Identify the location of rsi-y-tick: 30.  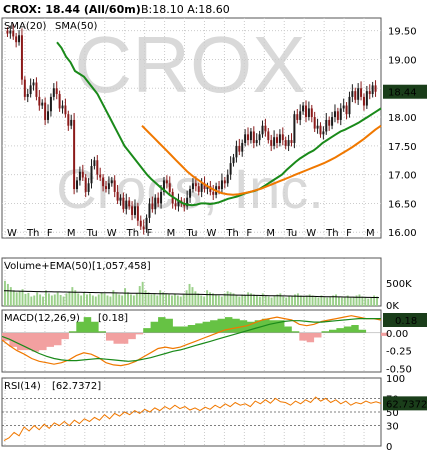
(392, 427).